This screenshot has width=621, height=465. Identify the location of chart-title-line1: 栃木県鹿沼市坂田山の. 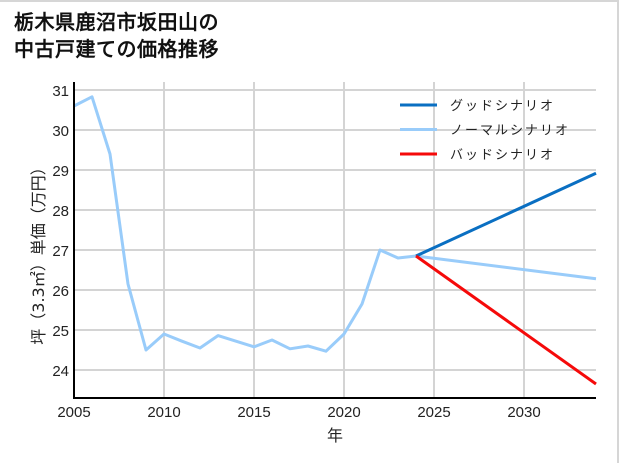
(116, 22).